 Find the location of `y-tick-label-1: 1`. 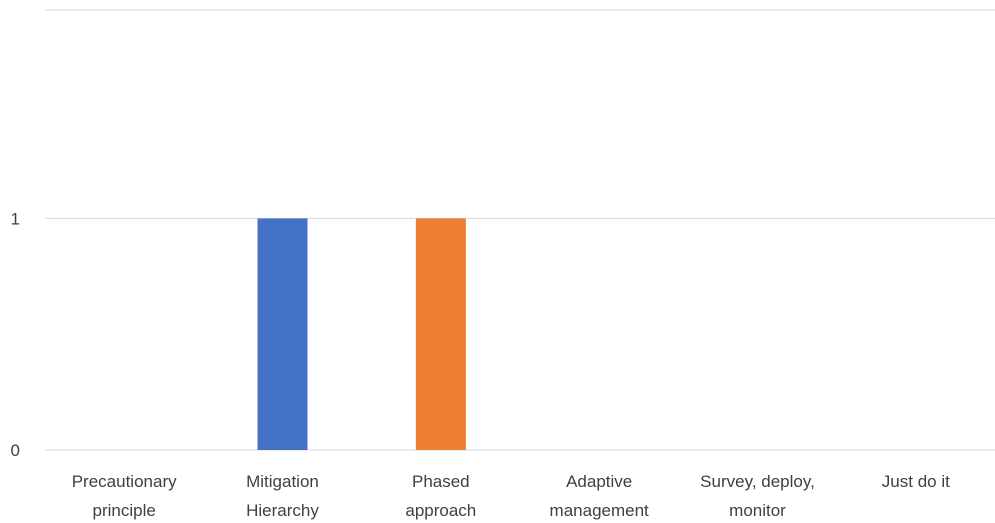

y-tick-label-1: 1 is located at coordinates (15, 218).